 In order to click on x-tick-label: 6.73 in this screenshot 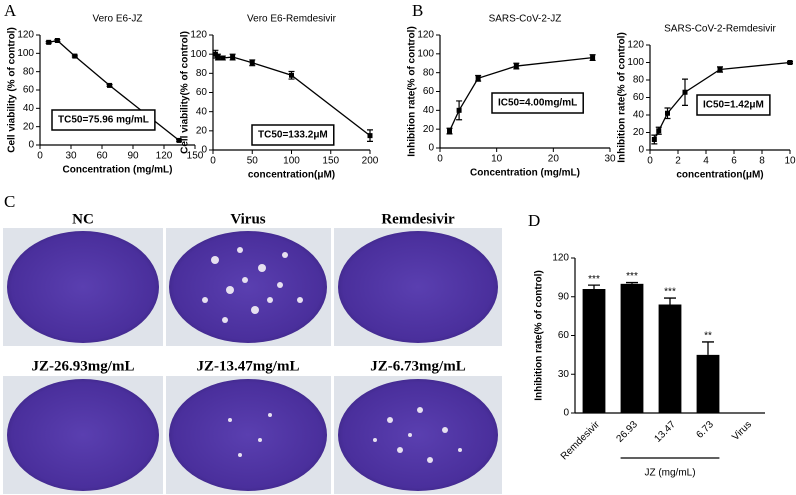, I will do `click(705, 430)`.